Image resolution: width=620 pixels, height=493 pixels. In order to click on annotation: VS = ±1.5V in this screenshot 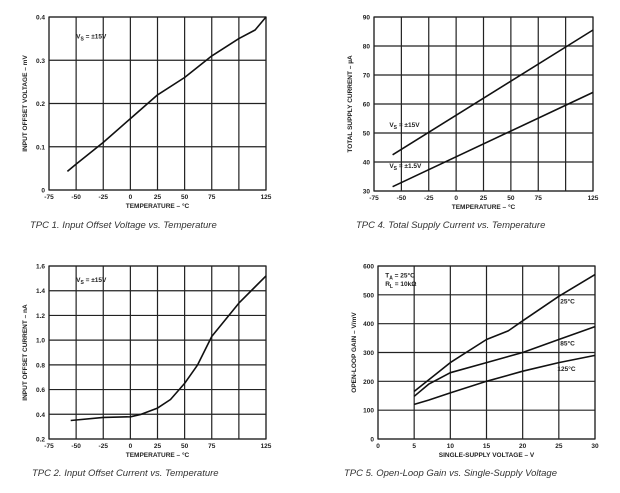, I will do `click(405, 167)`.